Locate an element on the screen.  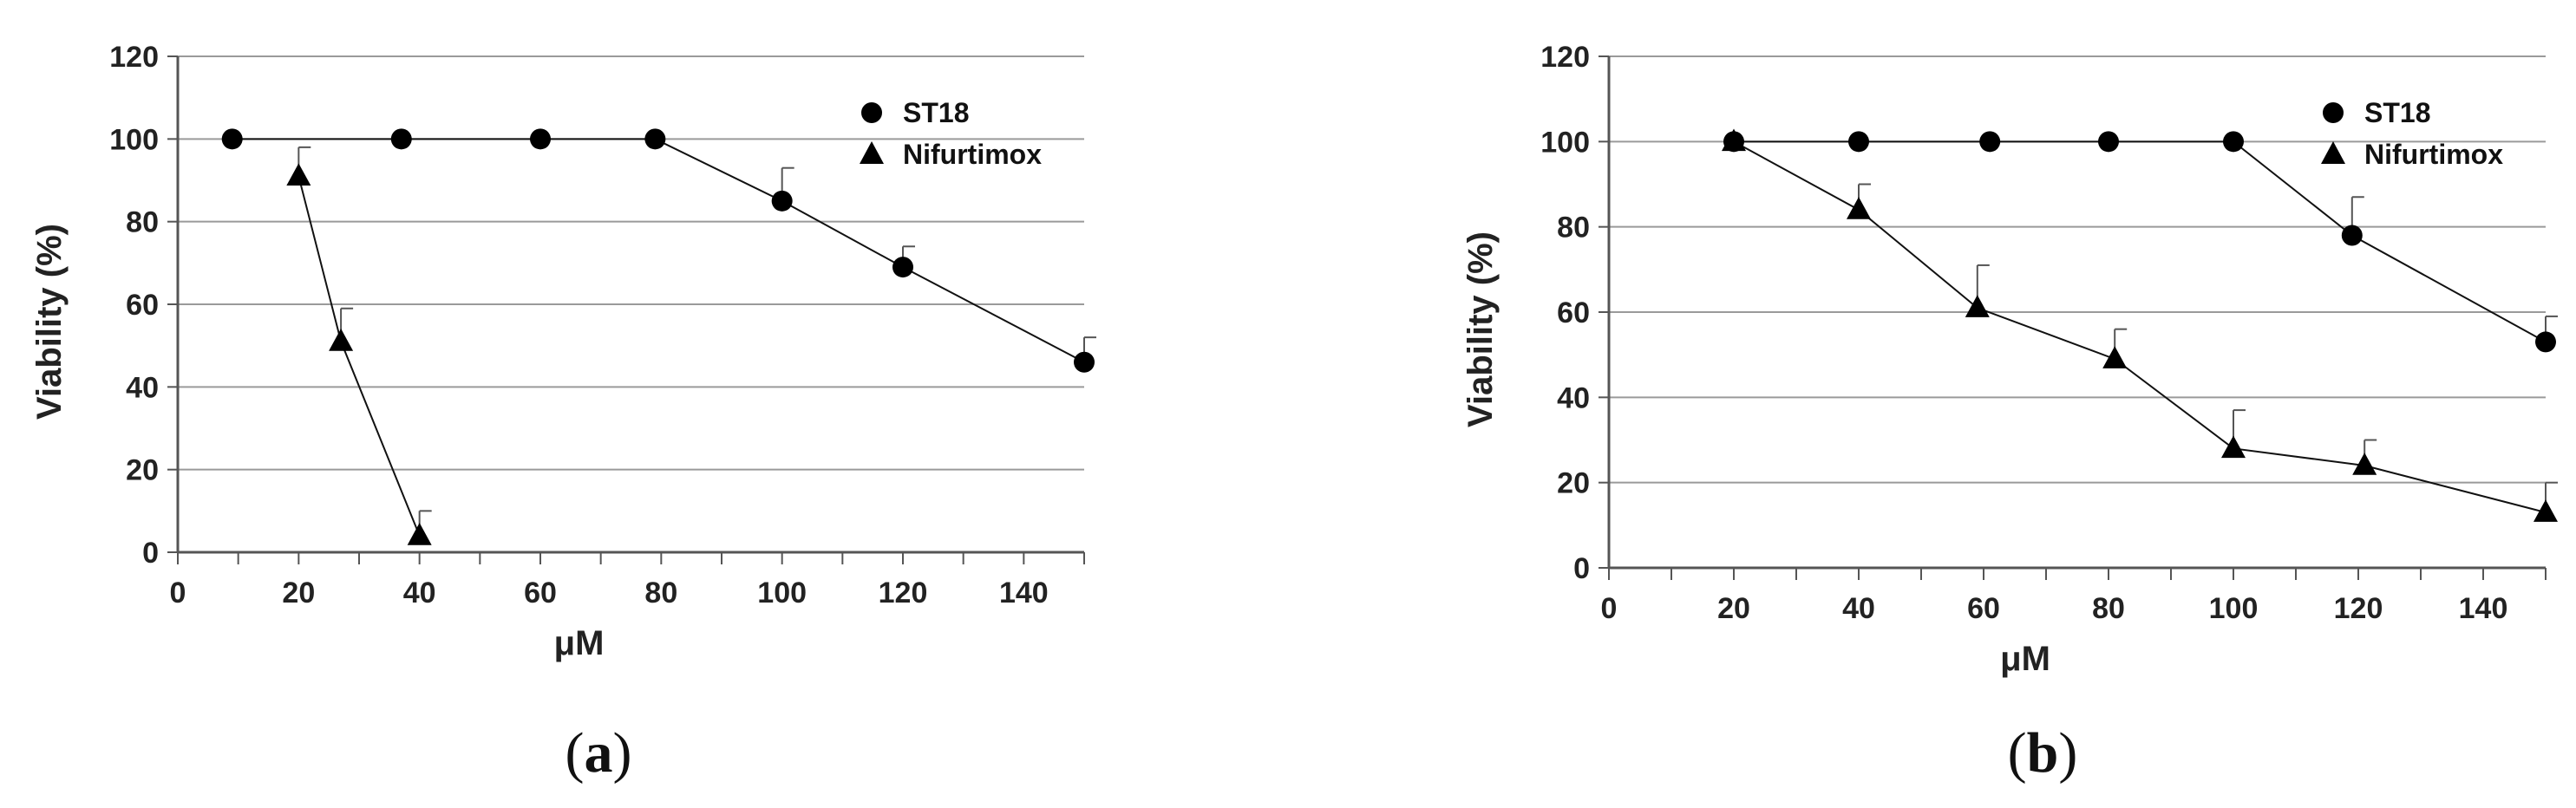
panel-label-letter: a is located at coordinates (599, 753).